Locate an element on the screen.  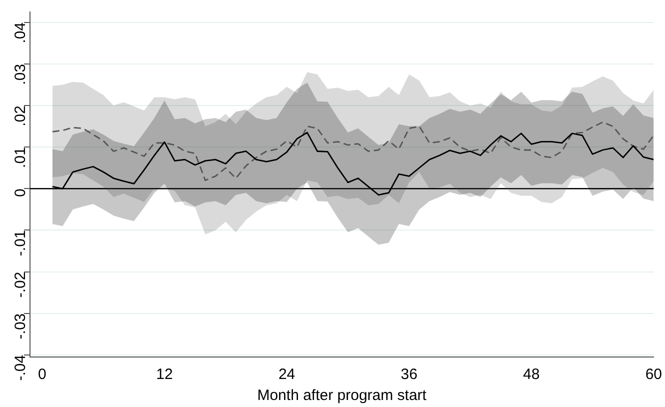
y-tick-label: .02 is located at coordinates (21, 116).